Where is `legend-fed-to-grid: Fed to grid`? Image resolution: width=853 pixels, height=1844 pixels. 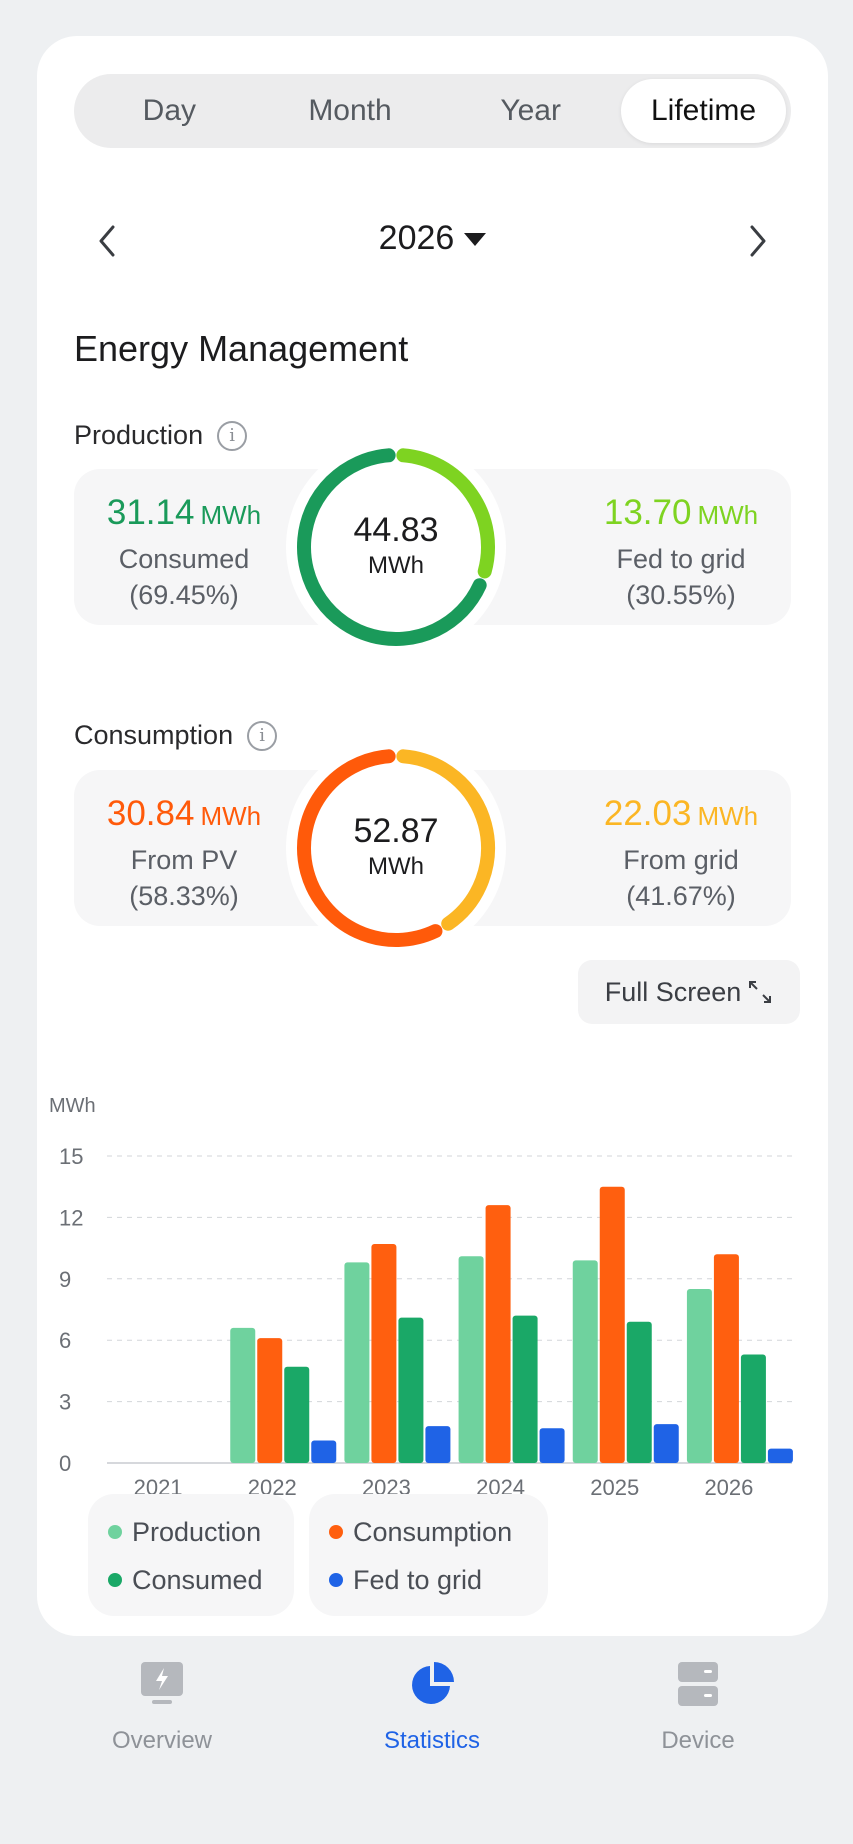 legend-fed-to-grid: Fed to grid is located at coordinates (428, 1580).